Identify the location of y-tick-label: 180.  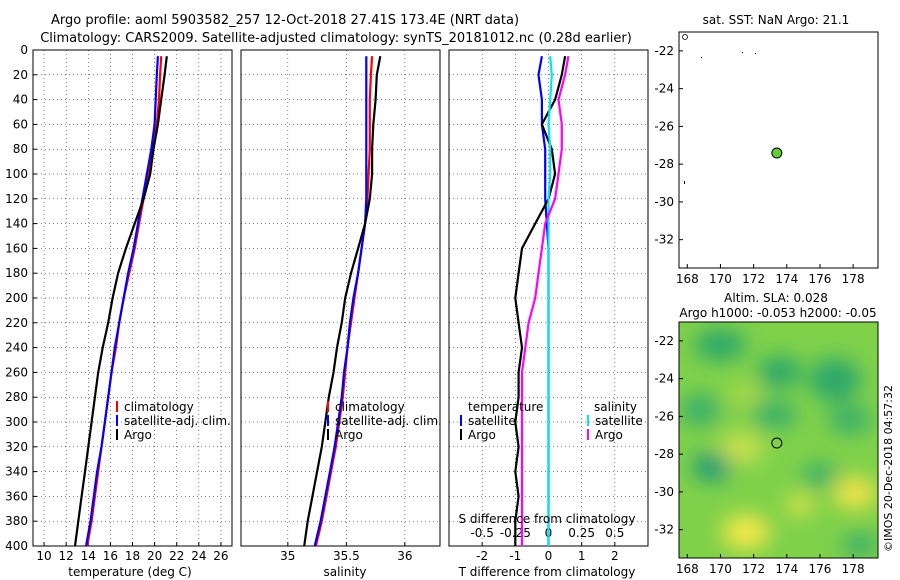
(16, 273).